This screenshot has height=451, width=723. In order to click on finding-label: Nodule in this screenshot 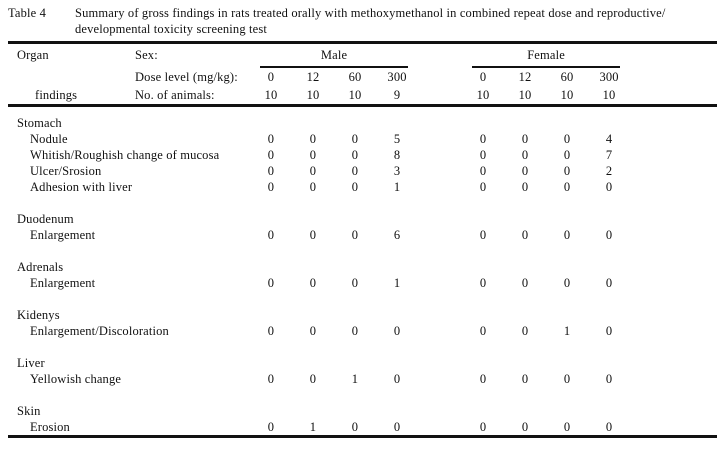, I will do `click(49, 139)`.